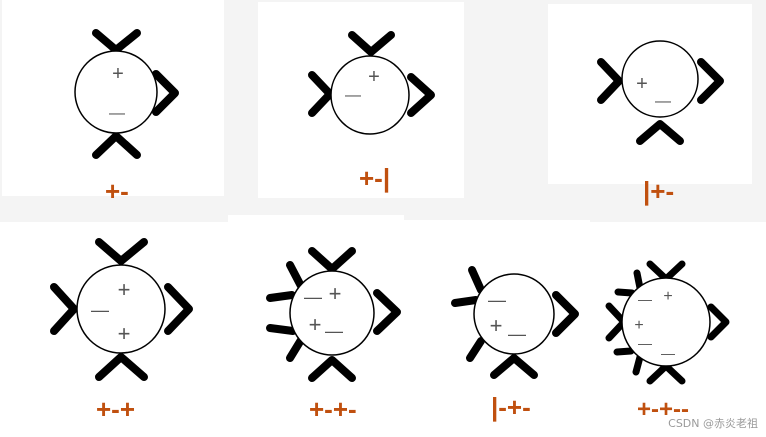 The width and height of the screenshot is (766, 437). I want to click on figure-7-bottom-arrow, so click(666, 373).